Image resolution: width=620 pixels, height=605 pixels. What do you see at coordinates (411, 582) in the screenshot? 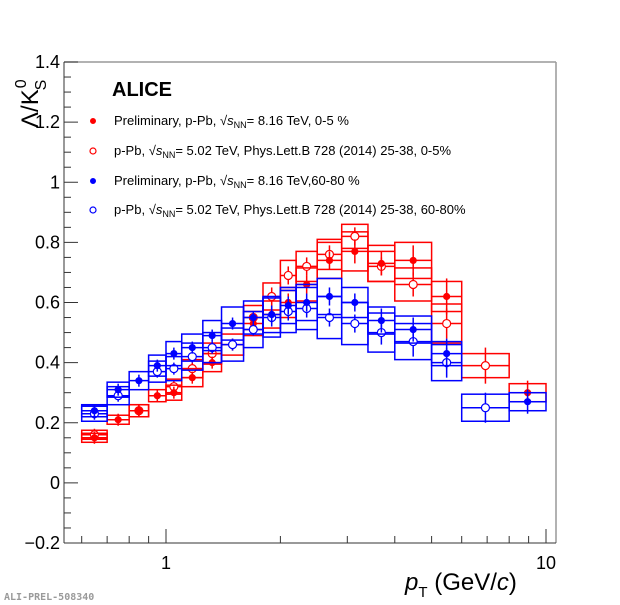
I see `x-title-p: p` at bounding box center [411, 582].